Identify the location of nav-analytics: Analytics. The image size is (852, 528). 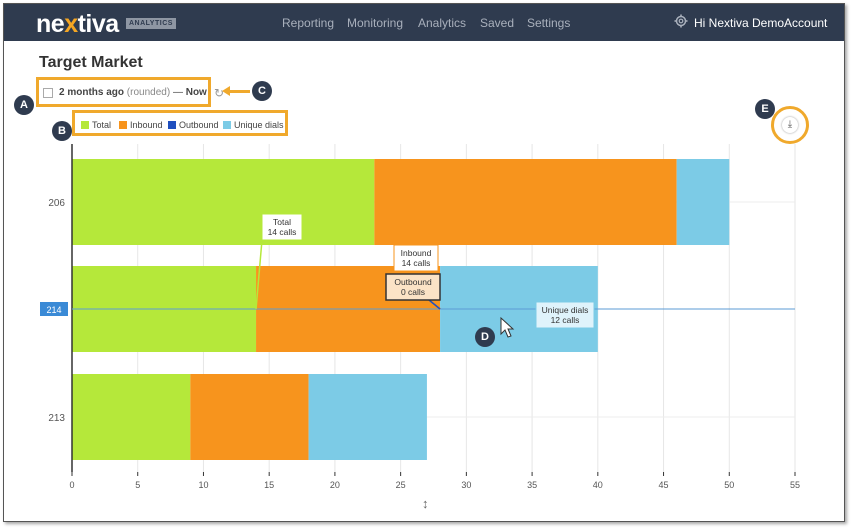
(442, 23).